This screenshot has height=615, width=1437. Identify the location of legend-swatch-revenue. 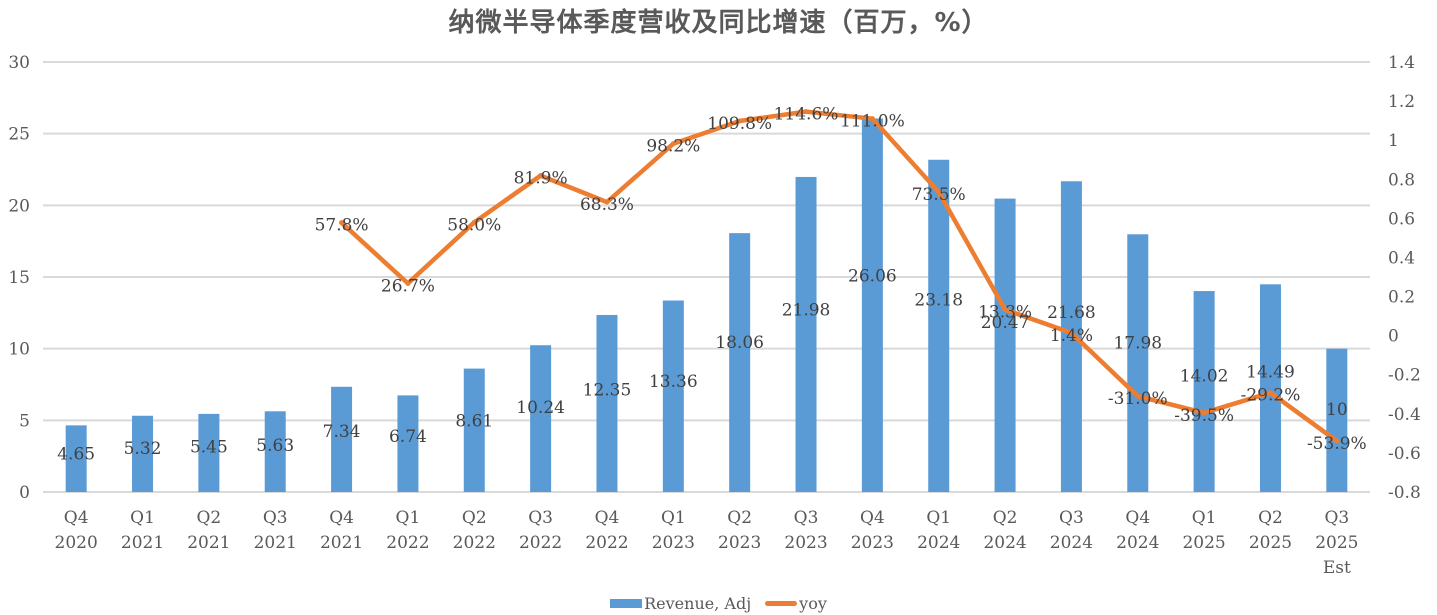
(626, 603).